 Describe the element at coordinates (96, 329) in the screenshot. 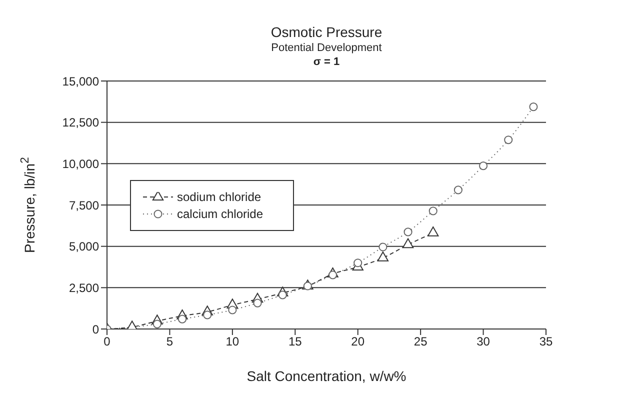

I see `y-tick-label: 0` at that location.